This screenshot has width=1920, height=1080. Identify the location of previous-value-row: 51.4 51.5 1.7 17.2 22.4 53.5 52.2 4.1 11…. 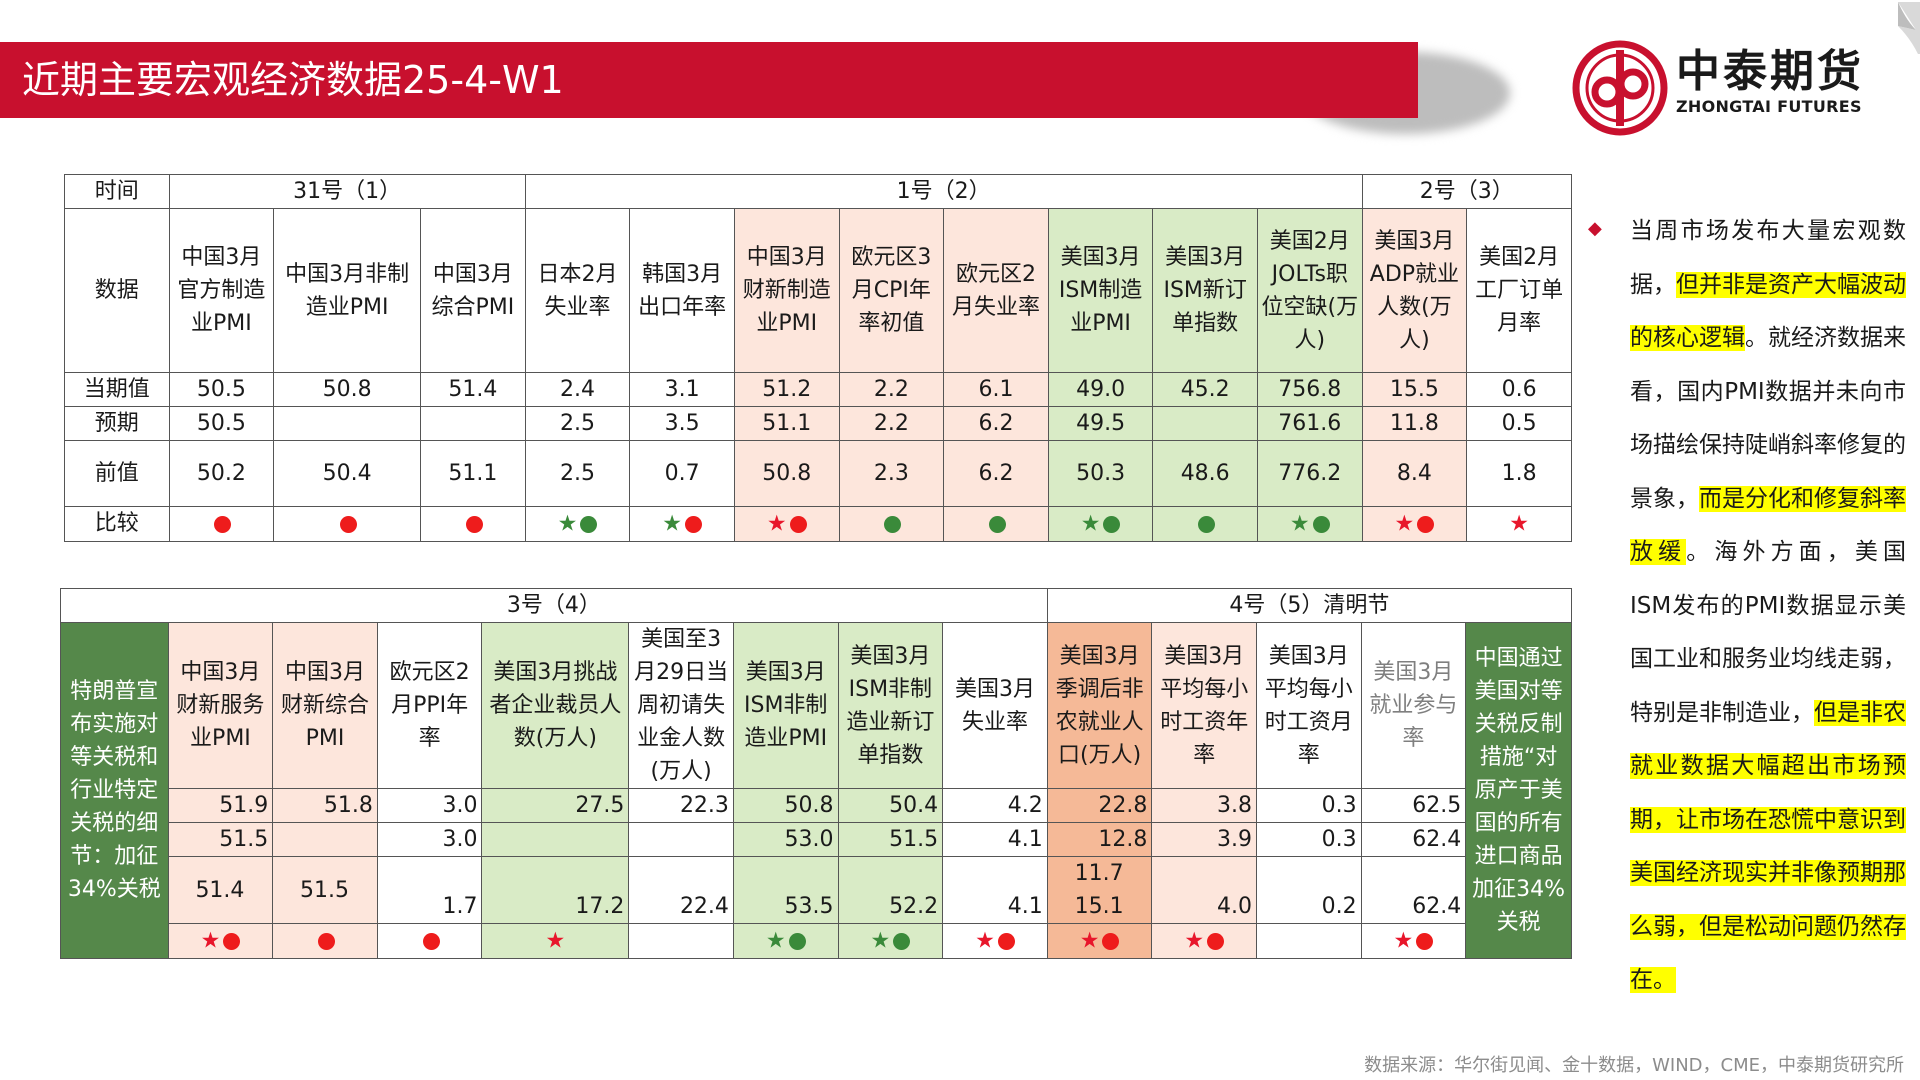
(816, 890).